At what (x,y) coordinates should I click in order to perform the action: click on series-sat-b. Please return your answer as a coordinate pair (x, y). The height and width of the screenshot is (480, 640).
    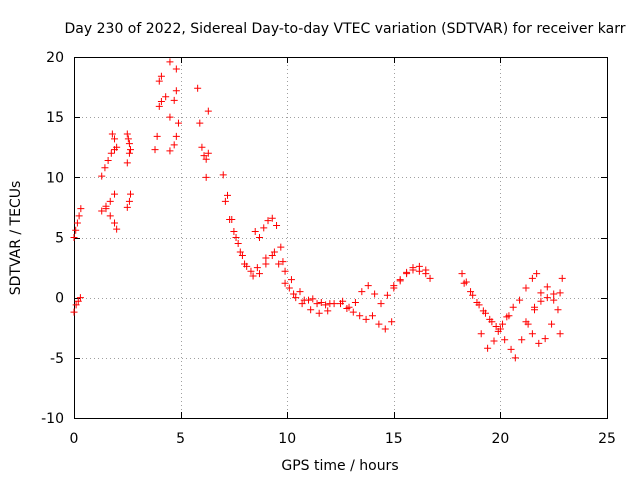
    Looking at the image, I should click on (77, 223).